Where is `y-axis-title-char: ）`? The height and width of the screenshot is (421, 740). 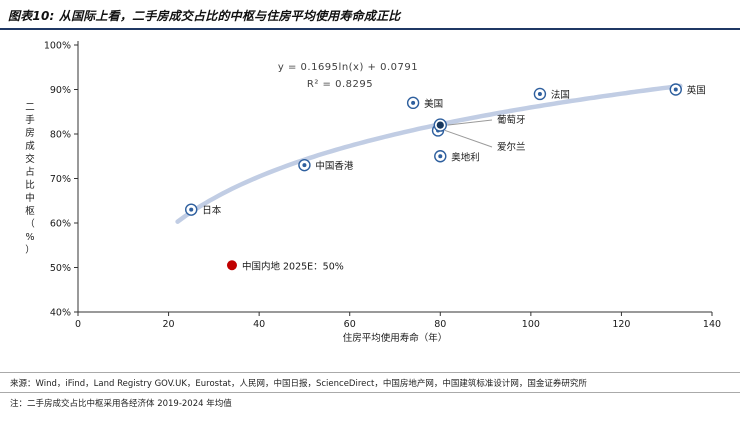
y-axis-title-char: ） is located at coordinates (30, 250).